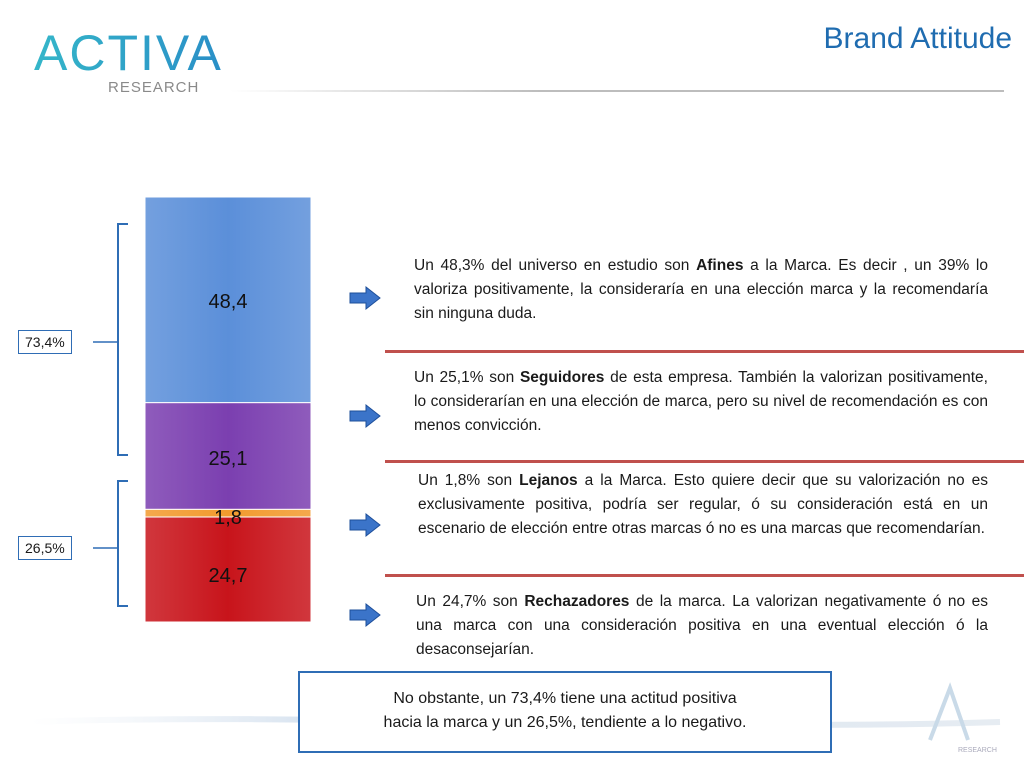  What do you see at coordinates (45, 548) in the screenshot?
I see `negative-total-label: 26,5%` at bounding box center [45, 548].